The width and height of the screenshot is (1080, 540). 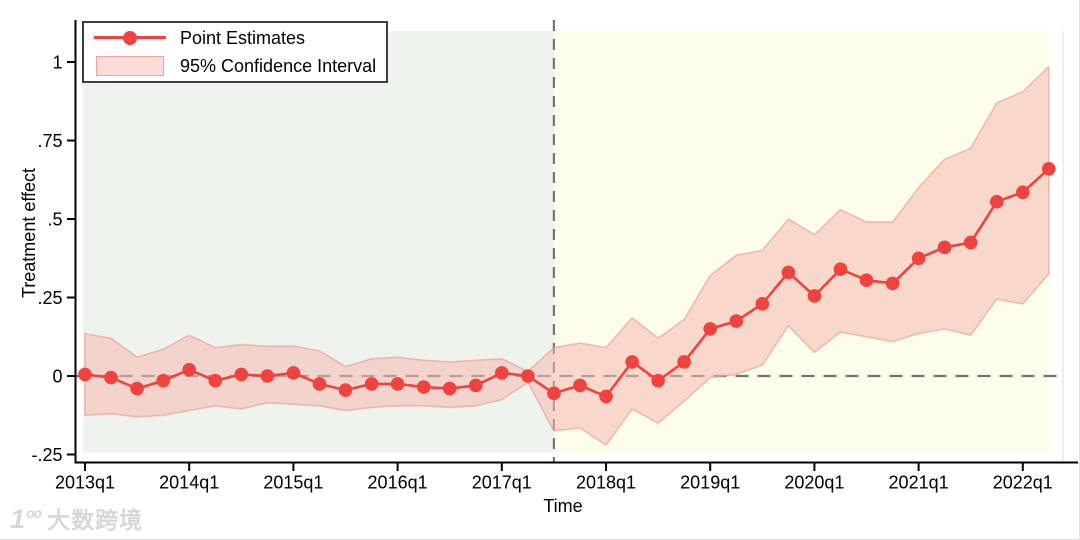 What do you see at coordinates (293, 483) in the screenshot?
I see `x-tick-label: 2015q1` at bounding box center [293, 483].